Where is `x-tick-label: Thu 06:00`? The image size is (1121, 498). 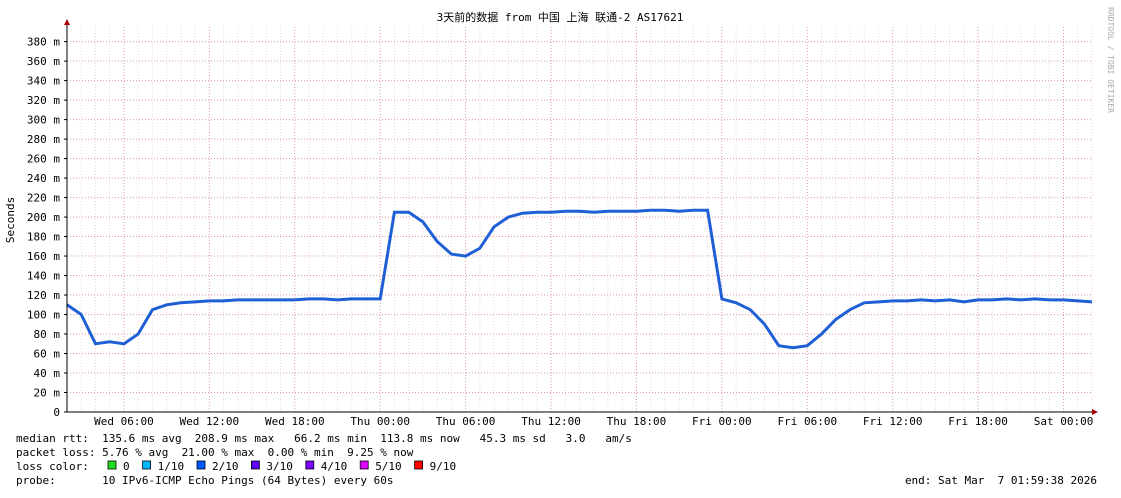 x-tick-label: Thu 06:00 is located at coordinates (466, 421).